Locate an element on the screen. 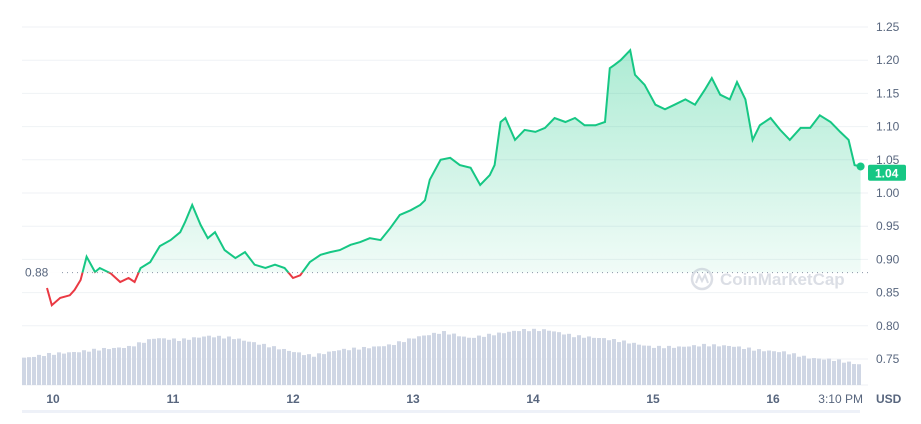  currency-label: USD is located at coordinates (889, 399).